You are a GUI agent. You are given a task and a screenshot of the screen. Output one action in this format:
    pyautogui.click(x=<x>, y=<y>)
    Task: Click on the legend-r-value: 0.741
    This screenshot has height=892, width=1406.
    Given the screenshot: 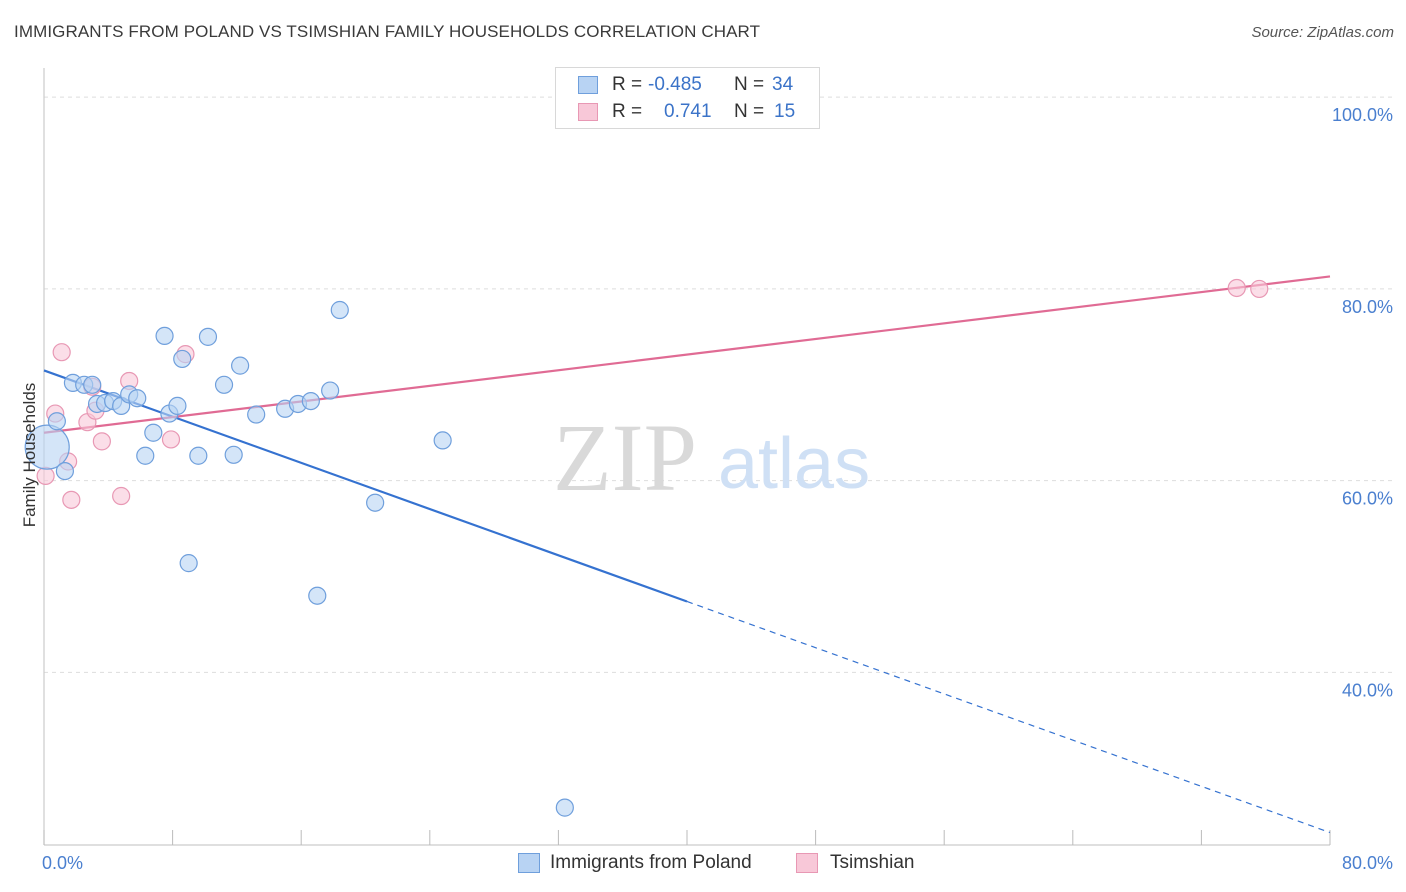 What is the action you would take?
    pyautogui.click(x=688, y=111)
    